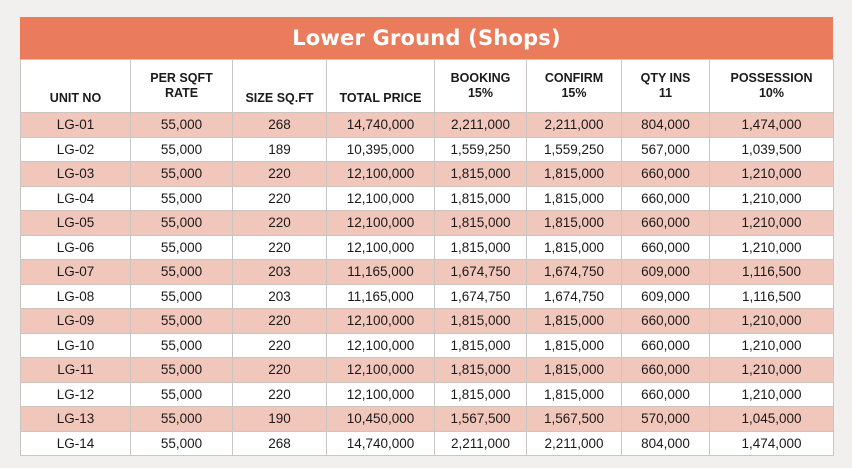 This screenshot has height=468, width=852. What do you see at coordinates (75, 198) in the screenshot?
I see `cell-unit-no: LG-04` at bounding box center [75, 198].